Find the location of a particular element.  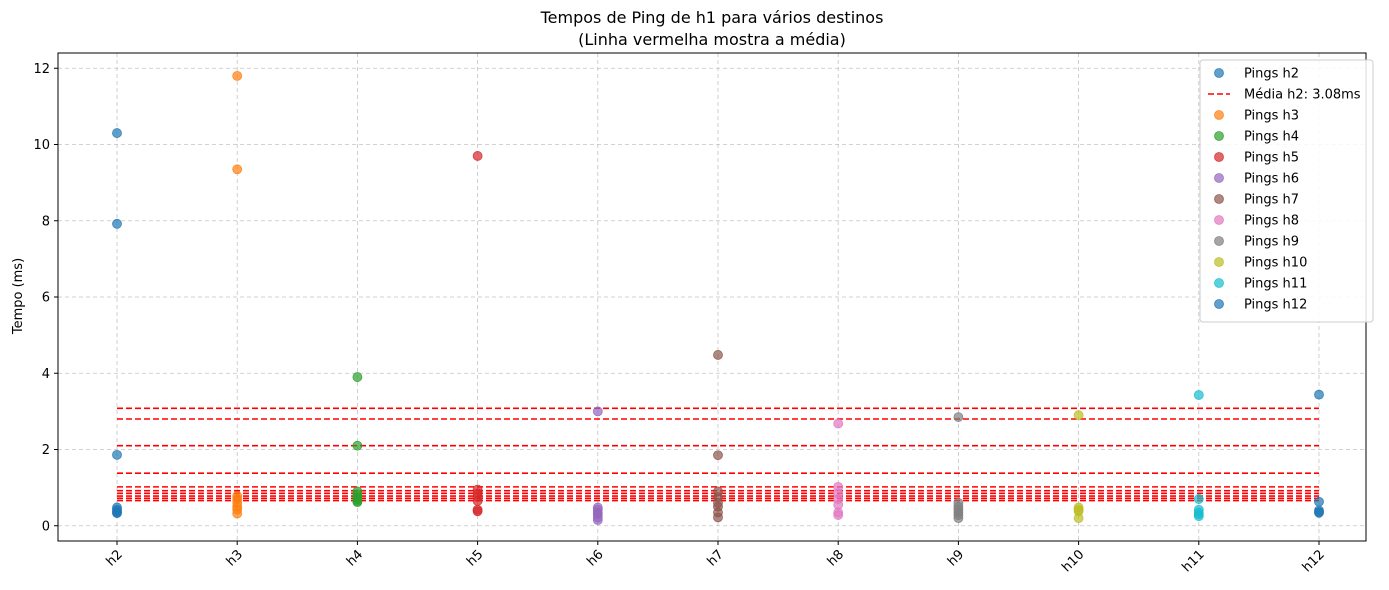

y-tick-label: 2 is located at coordinates (46, 450).